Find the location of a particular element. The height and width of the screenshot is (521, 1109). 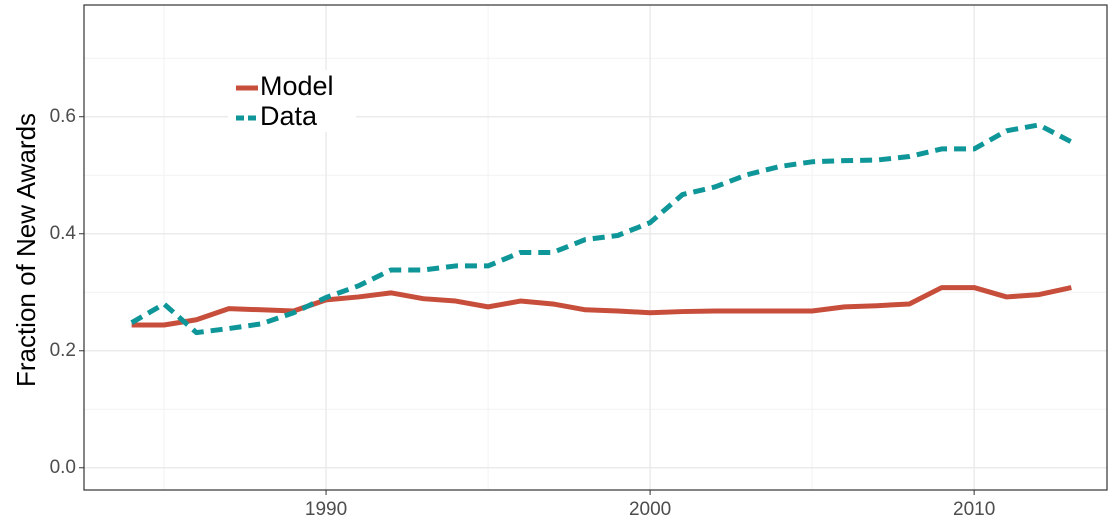

y-axis-label: Fraction of New Awards is located at coordinates (26, 250).